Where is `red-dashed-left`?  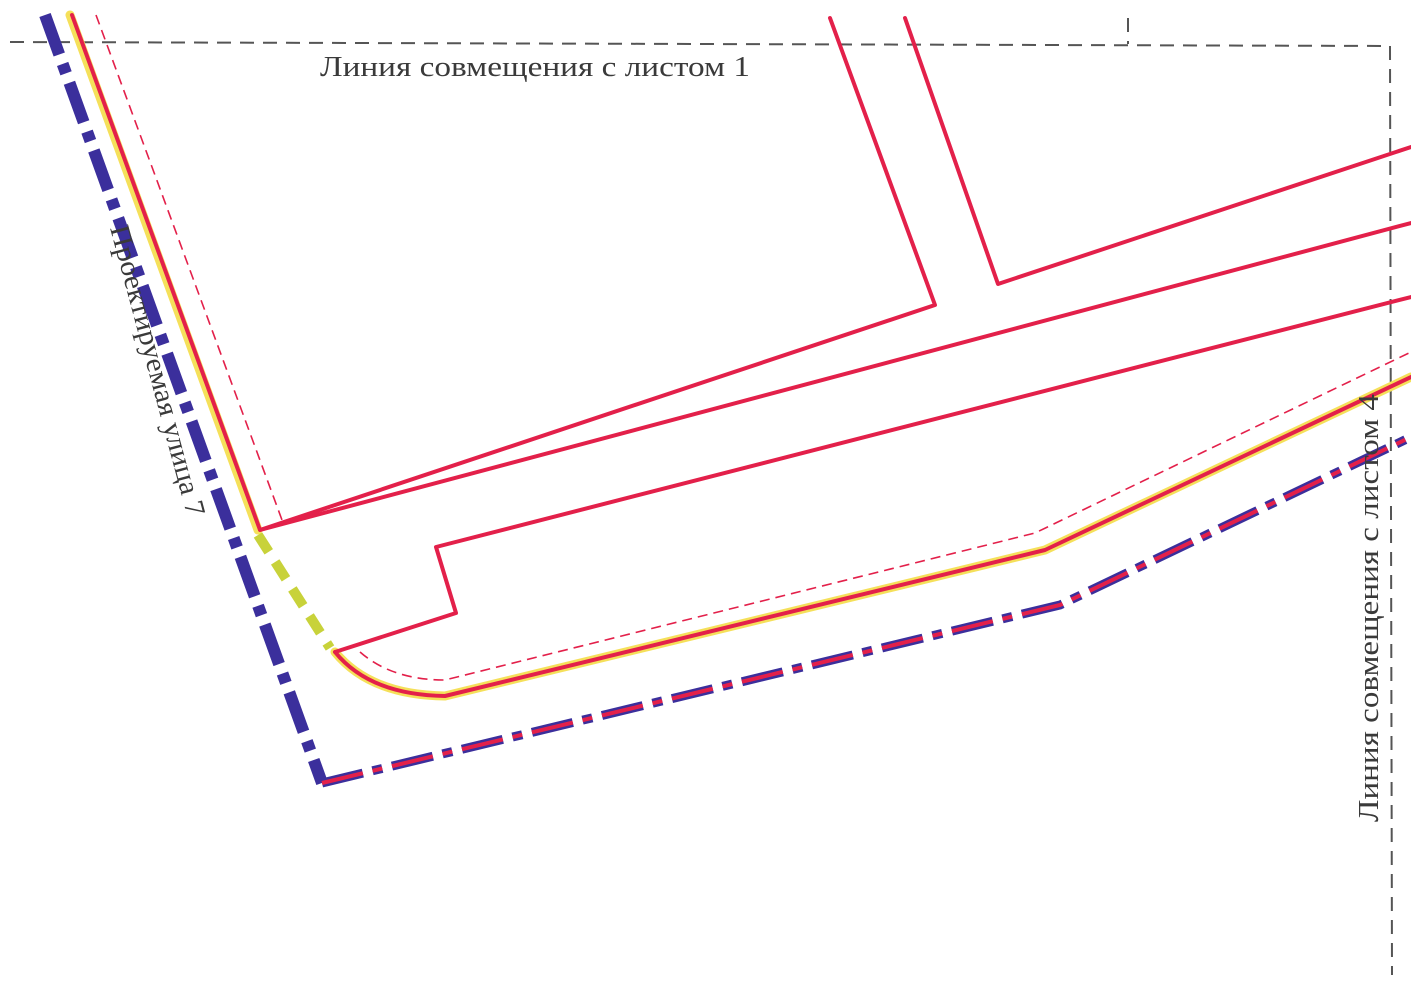 red-dashed-left is located at coordinates (189, 267).